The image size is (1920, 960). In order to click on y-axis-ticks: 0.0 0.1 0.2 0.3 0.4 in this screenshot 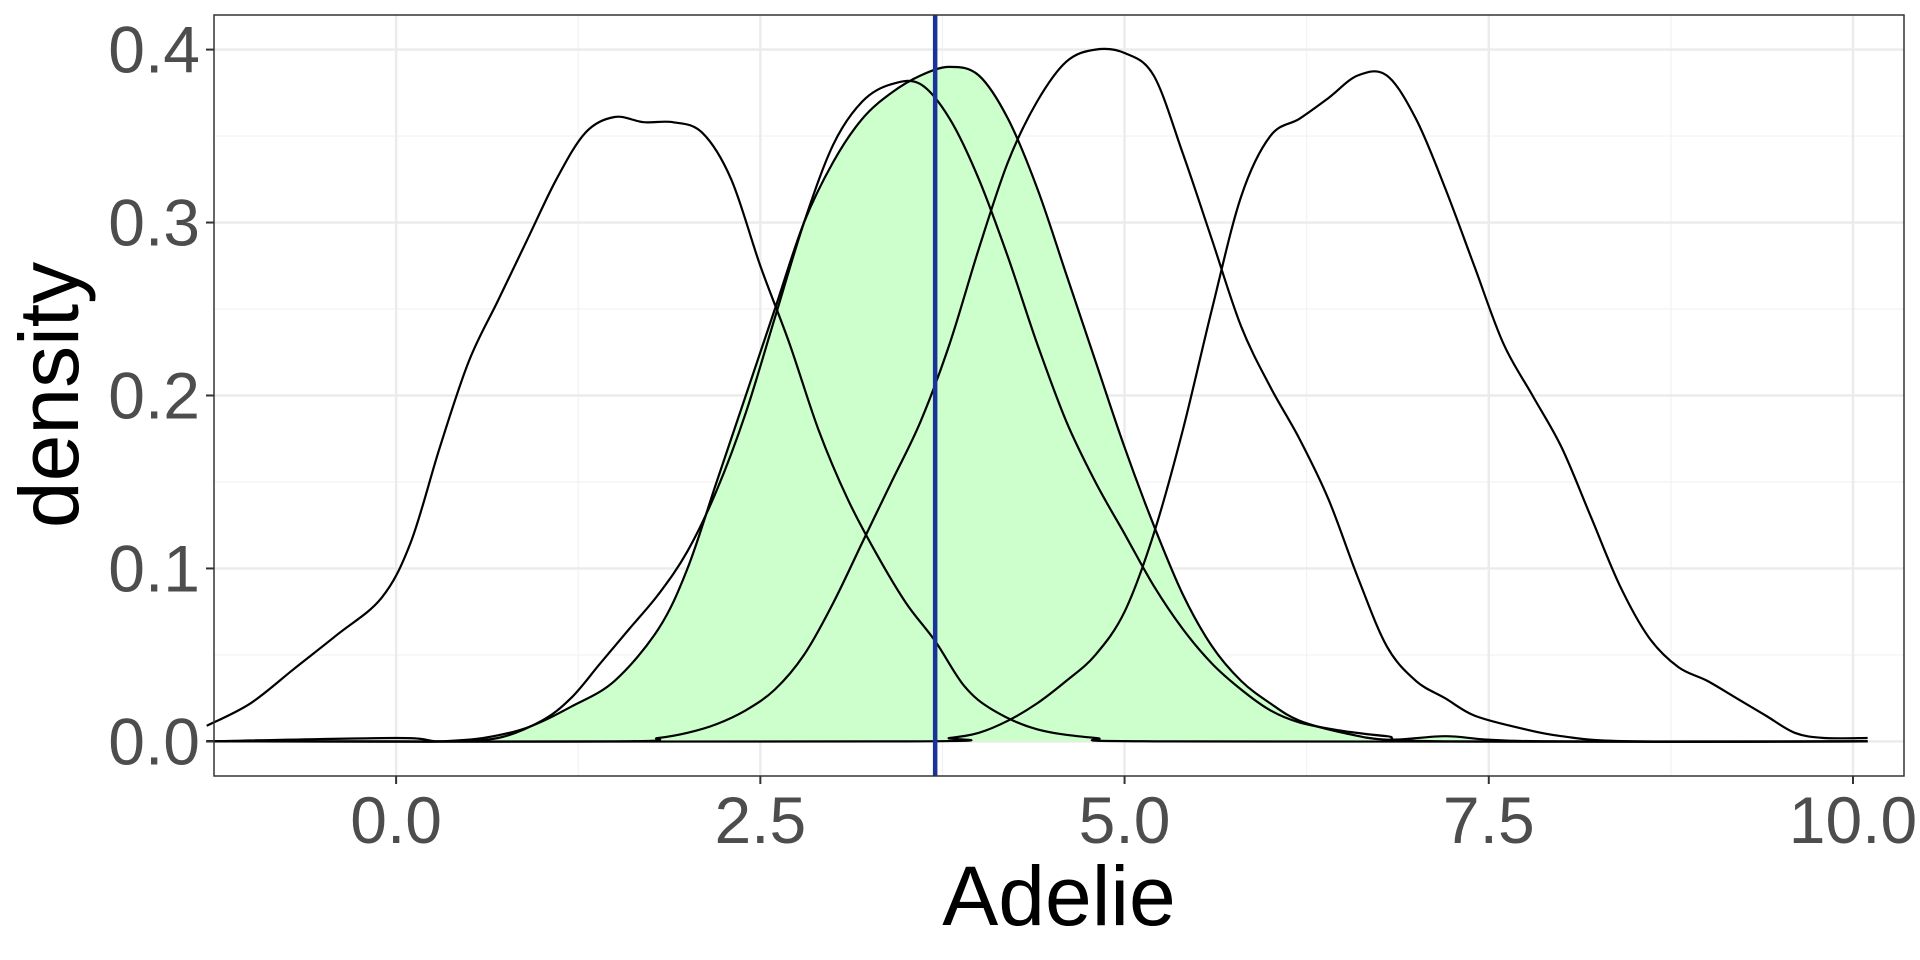, I will do `click(161, 395)`.